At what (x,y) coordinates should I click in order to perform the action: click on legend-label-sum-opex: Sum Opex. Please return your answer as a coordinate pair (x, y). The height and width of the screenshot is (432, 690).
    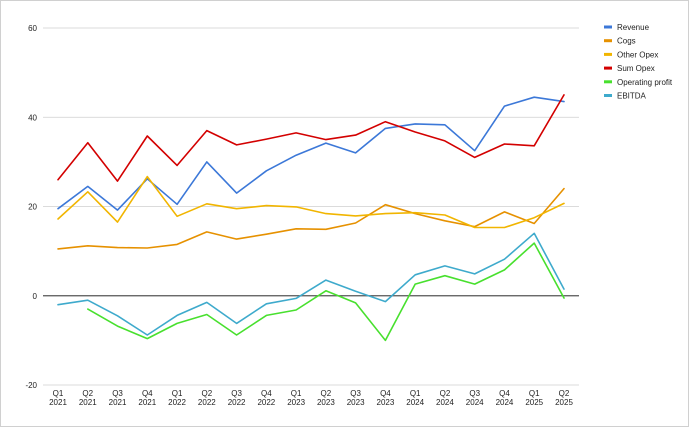
    Looking at the image, I should click on (636, 68).